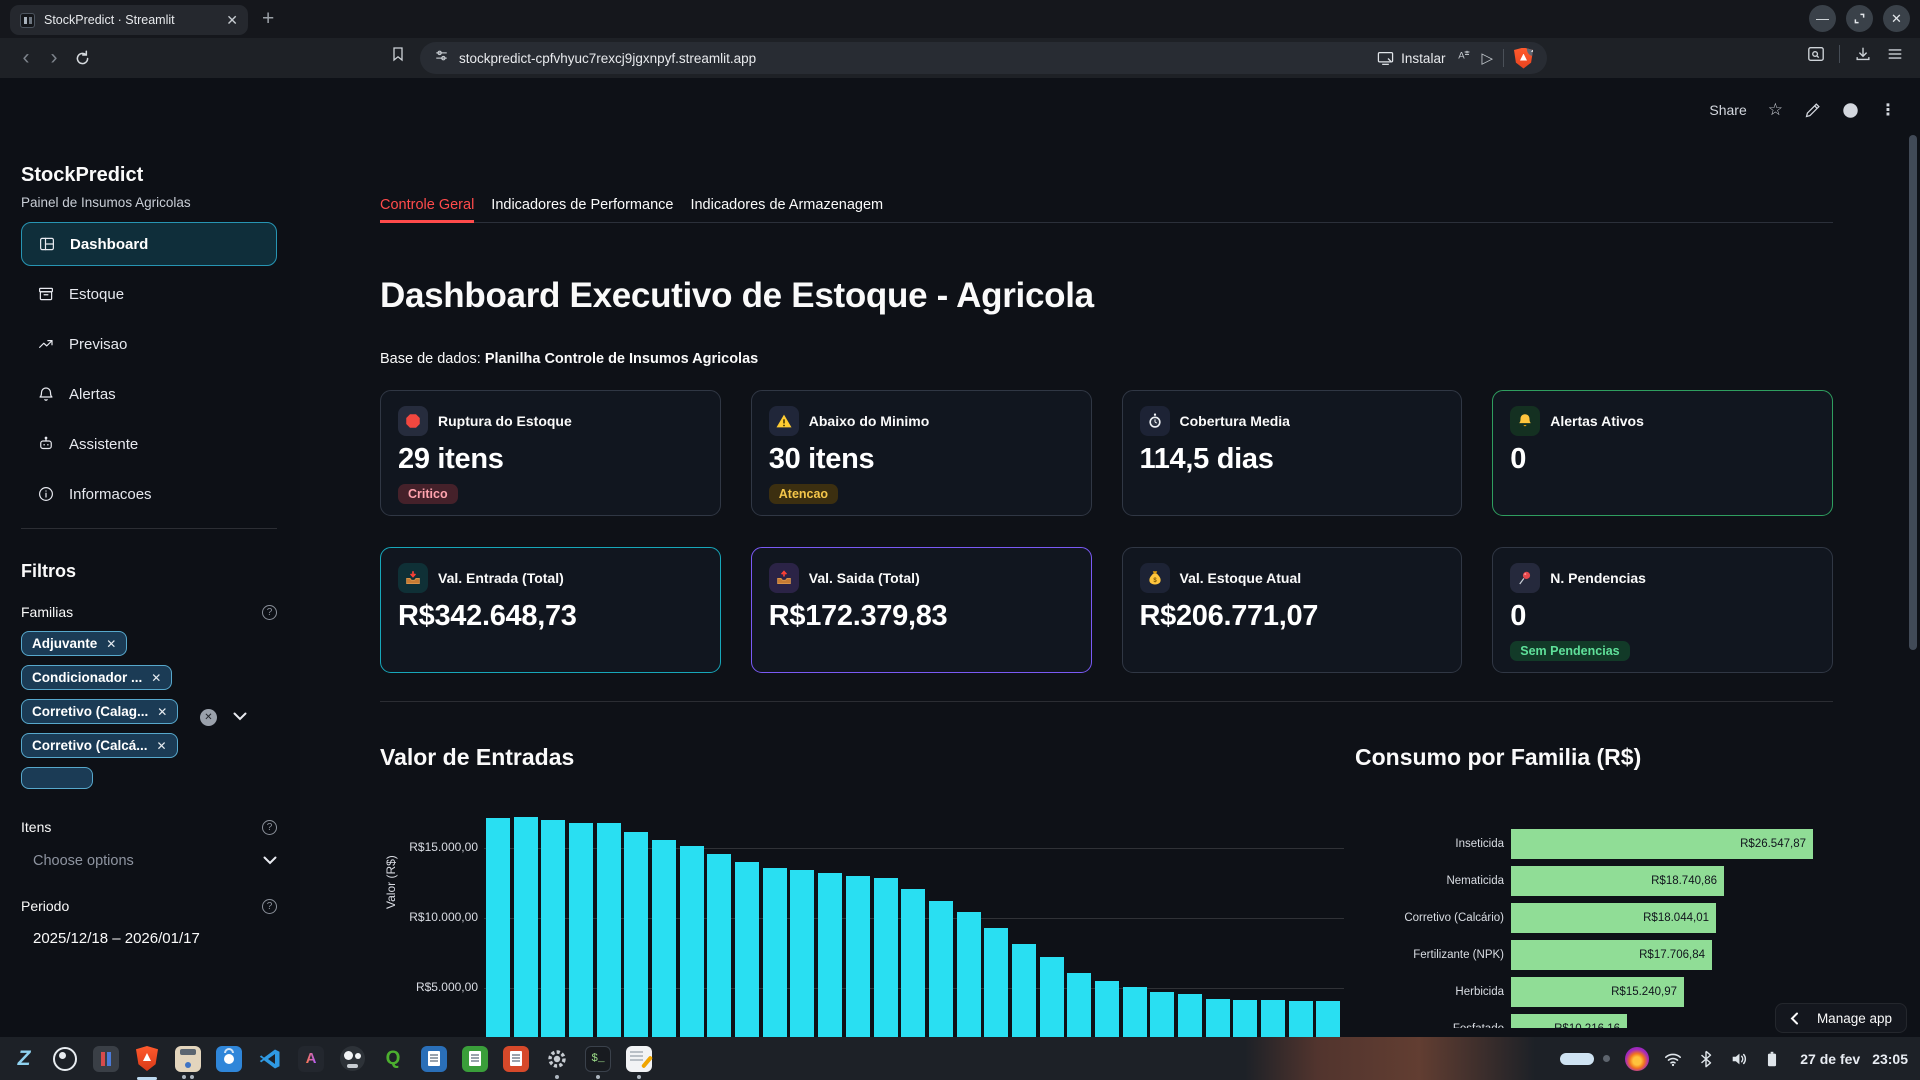 Image resolution: width=1920 pixels, height=1080 pixels. I want to click on side-panel-icon, so click(1816, 54).